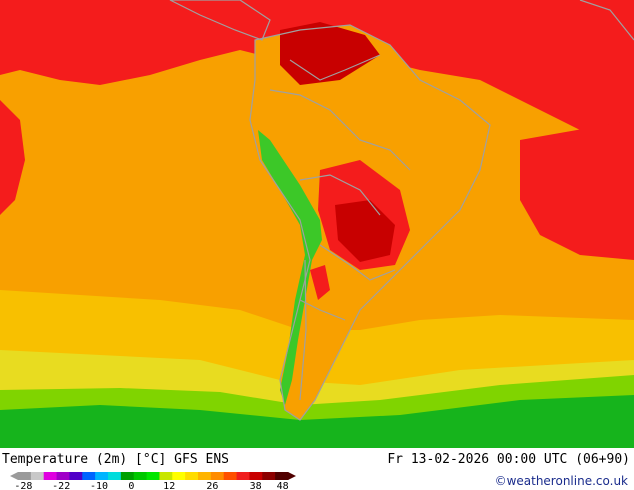 This screenshot has width=634, height=490. I want to click on color-scale-tick-label: -10, so click(99, 485).